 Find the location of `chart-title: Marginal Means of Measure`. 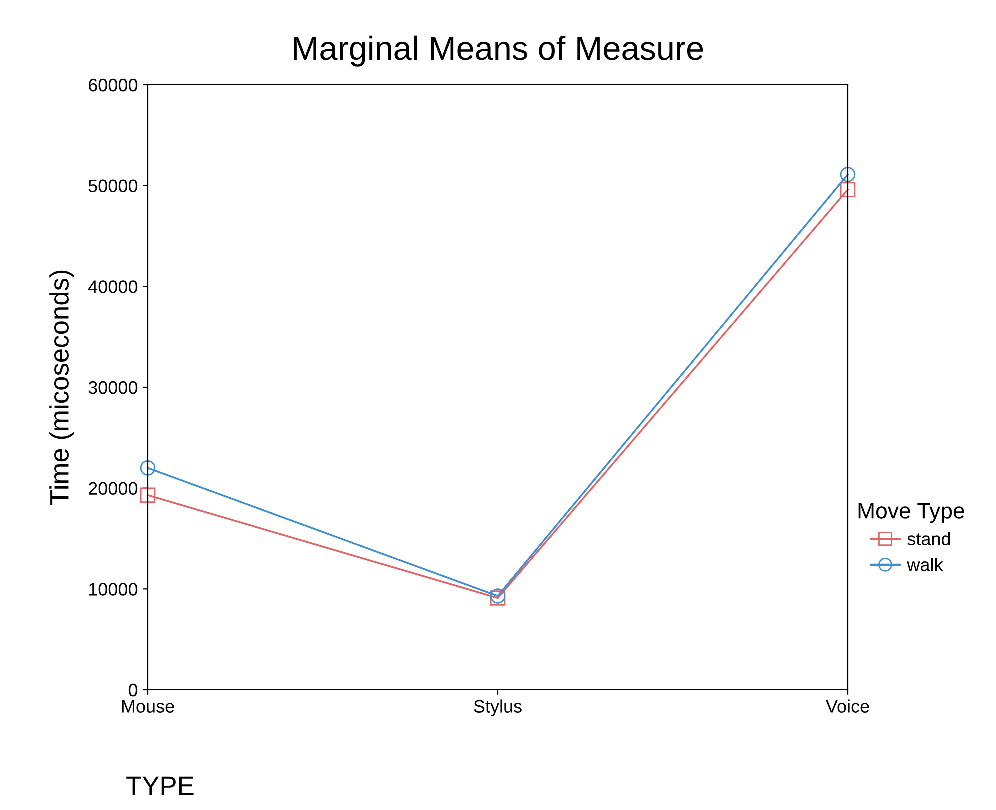

chart-title: Marginal Means of Measure is located at coordinates (499, 51).